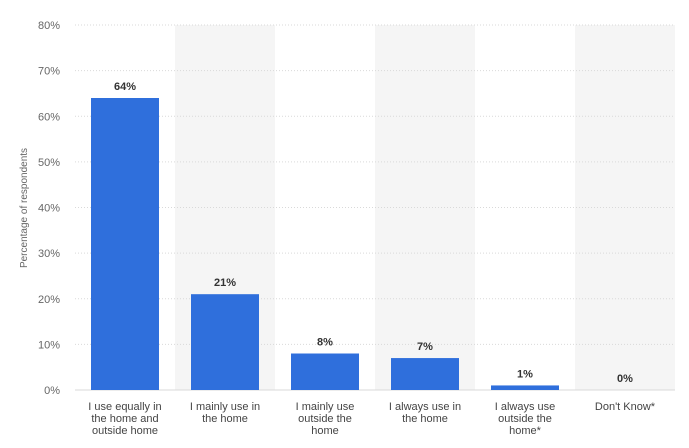 Image resolution: width=689 pixels, height=448 pixels. Describe the element at coordinates (325, 419) in the screenshot. I see `category-label-2: I mainly use outside the home` at that location.